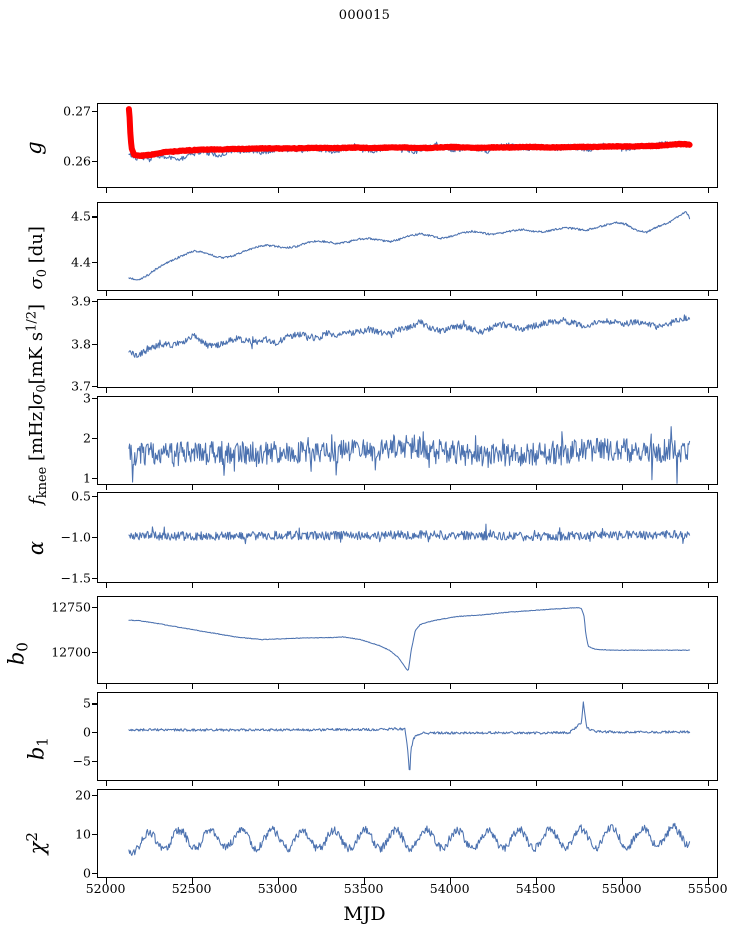 This screenshot has height=944, width=729. I want to click on y-tick-label: 3, so click(87, 398).